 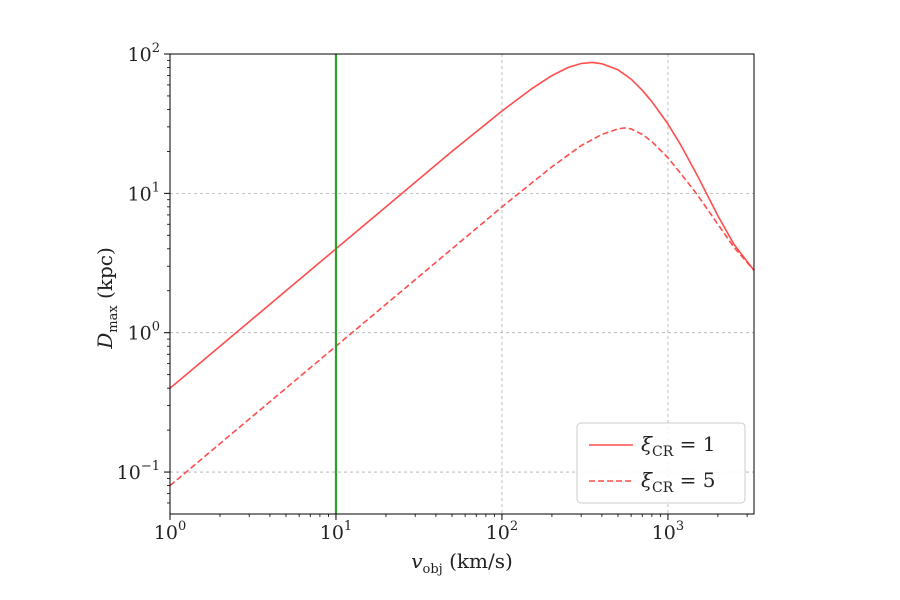 I want to click on legend-item-1: ξCR = 1, so click(x=652, y=446).